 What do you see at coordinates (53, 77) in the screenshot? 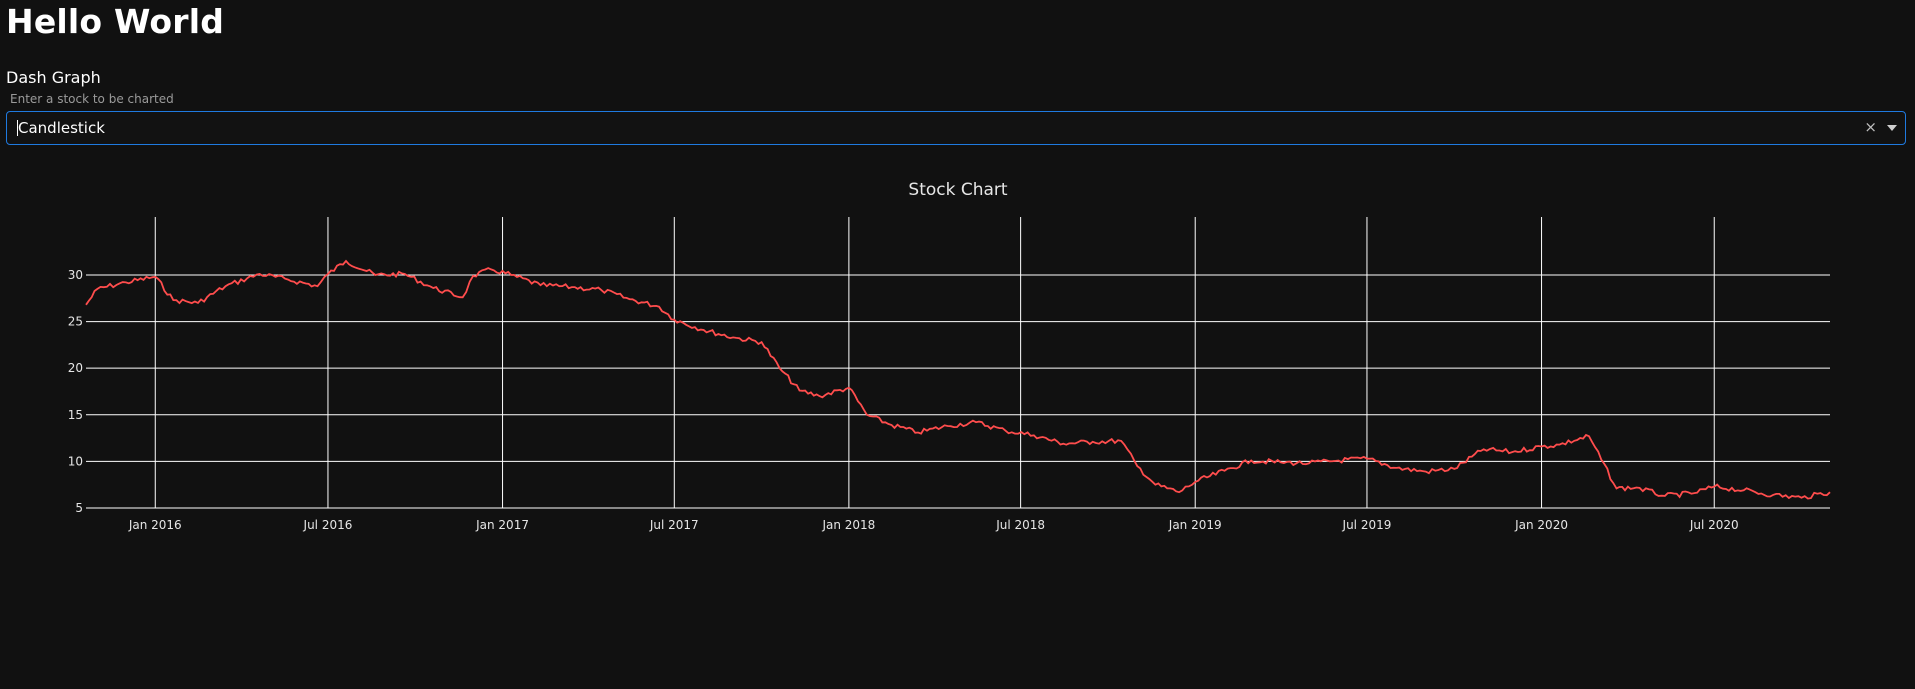
I see `graph-heading: Dash Graph` at bounding box center [53, 77].